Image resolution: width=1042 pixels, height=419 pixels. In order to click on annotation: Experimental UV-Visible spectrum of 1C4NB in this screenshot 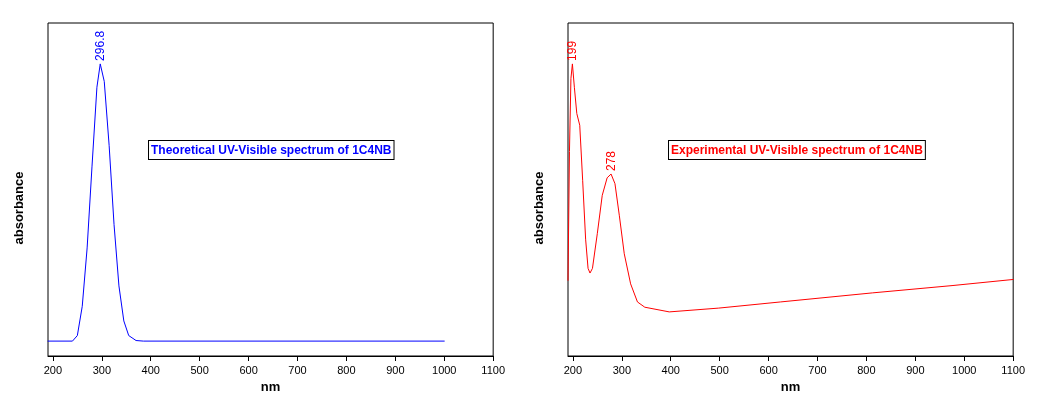, I will do `click(797, 150)`.